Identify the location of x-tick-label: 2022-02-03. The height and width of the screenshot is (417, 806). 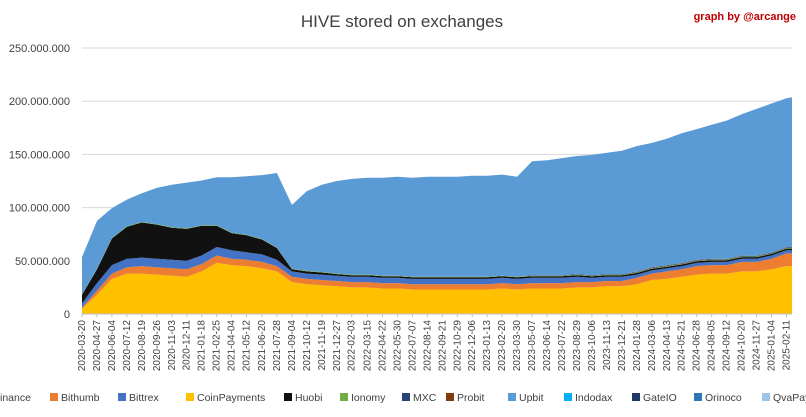
(352, 346).